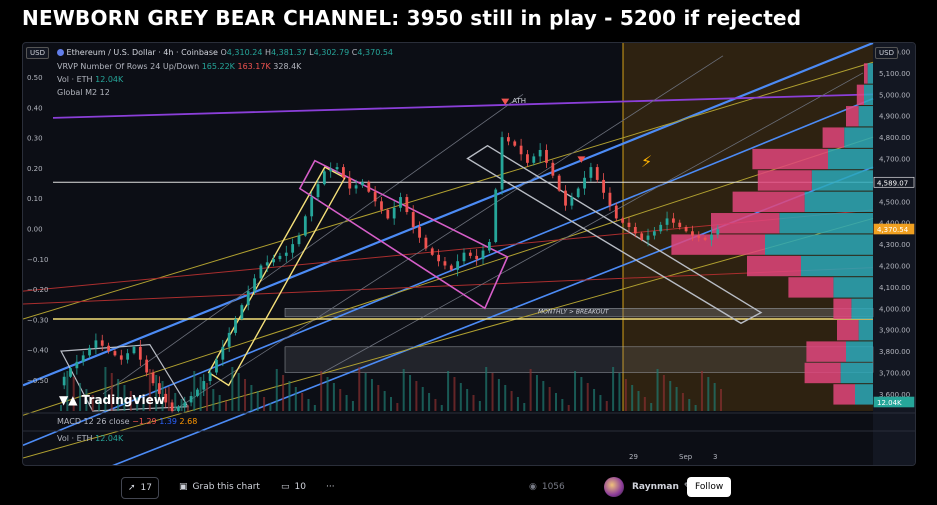 This screenshot has width=937, height=505. Describe the element at coordinates (183, 487) in the screenshot. I see `image-icon: ▣` at that location.